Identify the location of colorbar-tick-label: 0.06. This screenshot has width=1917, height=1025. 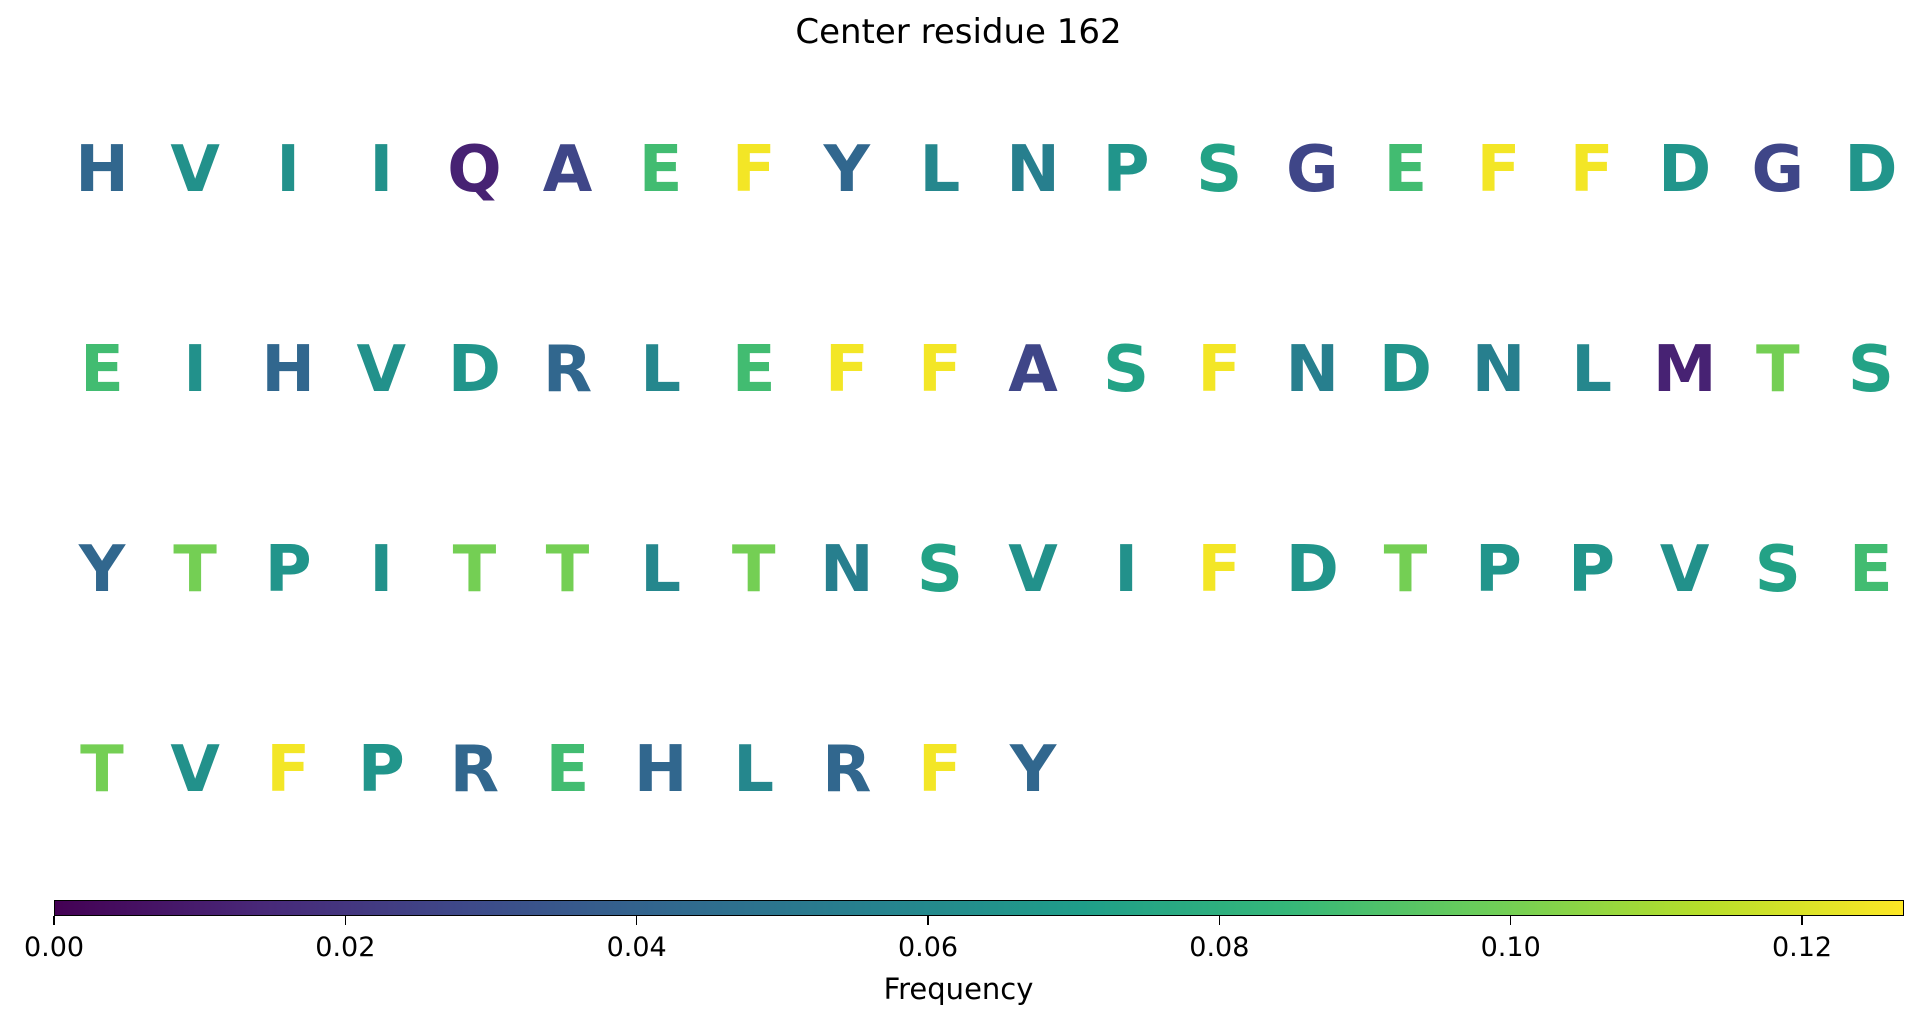
(928, 947).